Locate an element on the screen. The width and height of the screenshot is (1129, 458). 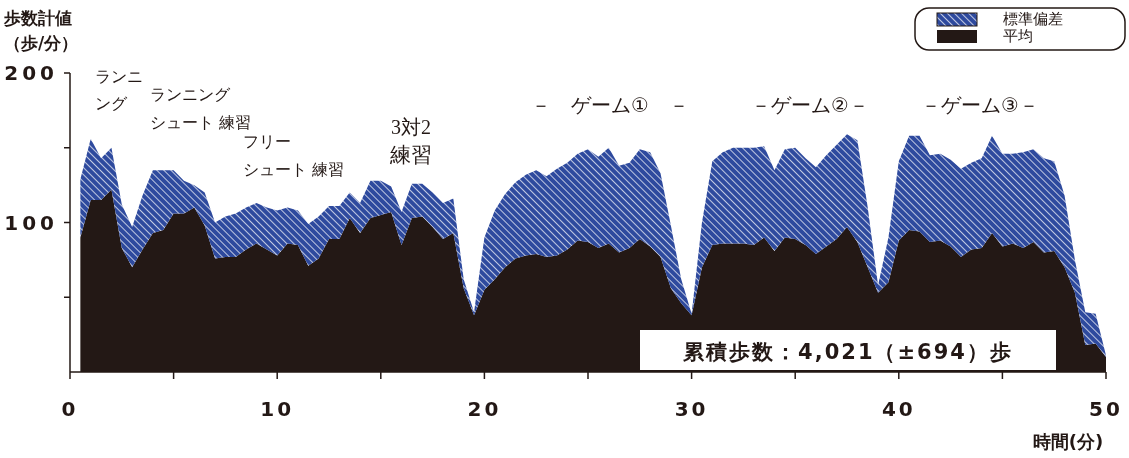
y-tick-label: 200 is located at coordinates (31, 73).